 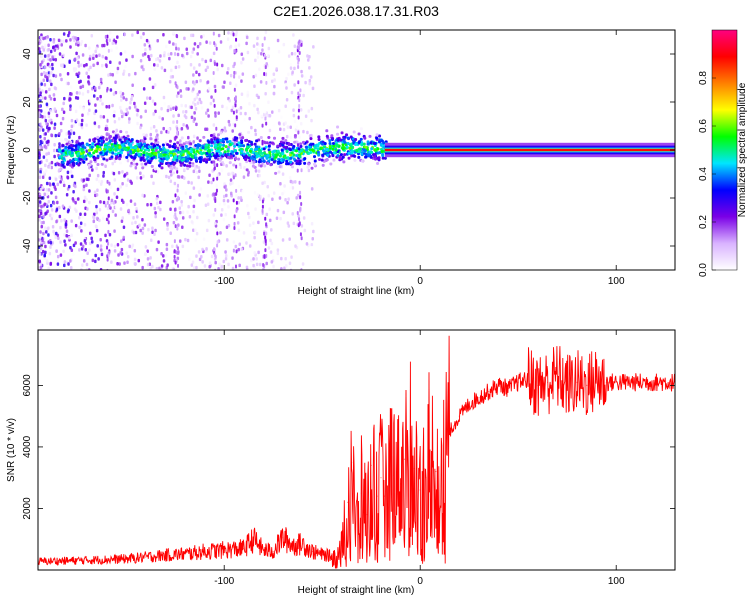 What do you see at coordinates (356, 11) in the screenshot?
I see `figure-title: C2E1.2026.038.17.31.R03` at bounding box center [356, 11].